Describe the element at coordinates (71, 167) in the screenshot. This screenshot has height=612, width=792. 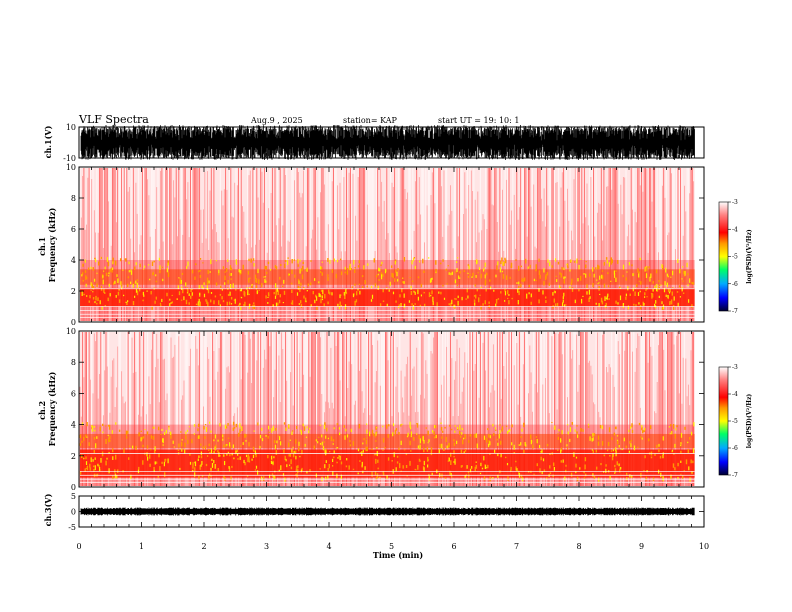
I see `ch1_spectrogram-ytick-label: 10` at that location.